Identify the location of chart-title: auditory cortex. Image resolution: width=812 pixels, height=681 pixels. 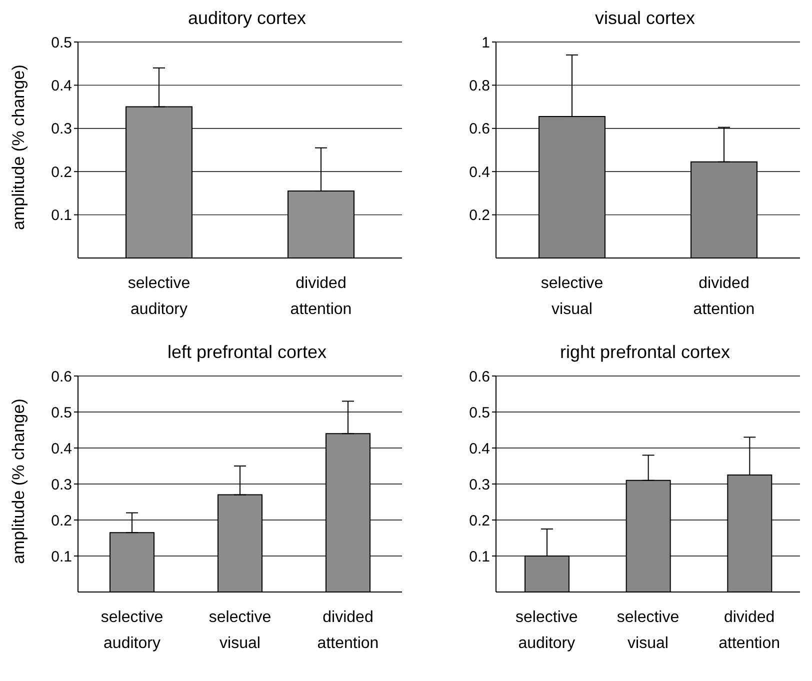
(247, 19).